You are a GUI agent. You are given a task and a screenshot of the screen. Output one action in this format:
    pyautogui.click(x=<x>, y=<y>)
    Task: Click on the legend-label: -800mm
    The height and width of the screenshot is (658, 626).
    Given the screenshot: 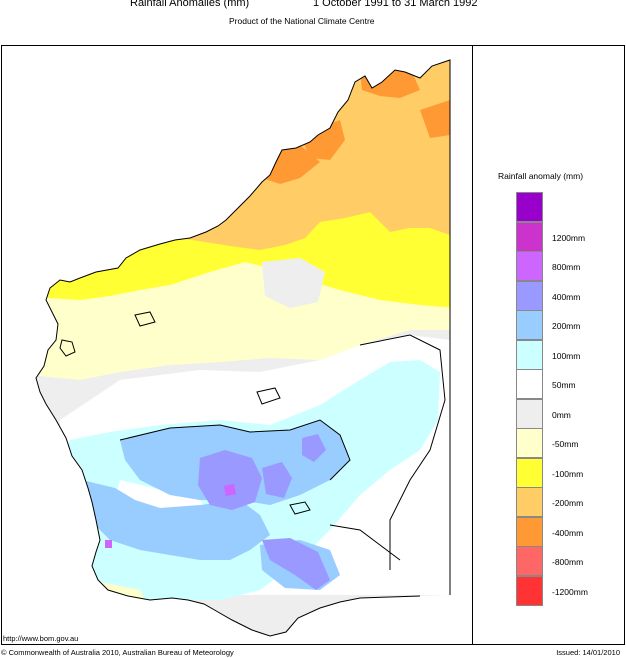 What is the action you would take?
    pyautogui.click(x=568, y=562)
    